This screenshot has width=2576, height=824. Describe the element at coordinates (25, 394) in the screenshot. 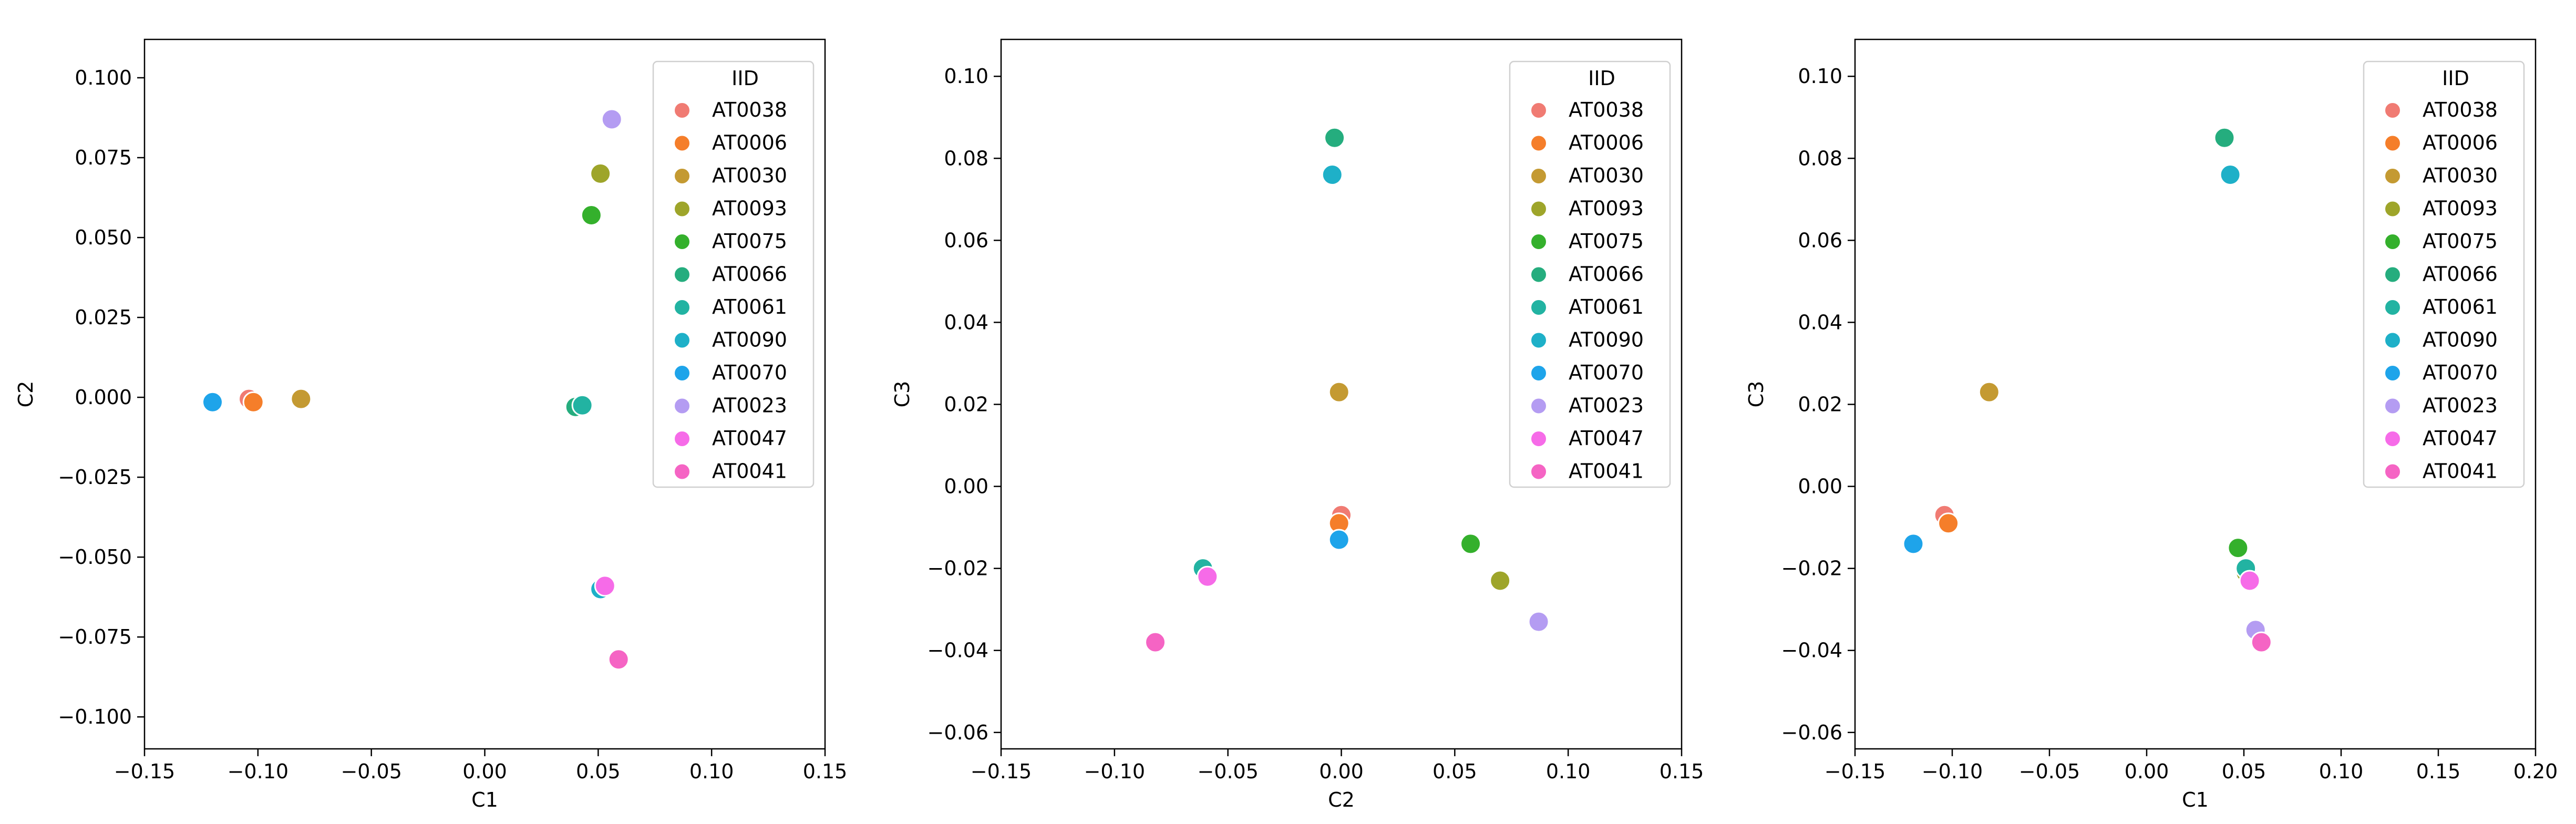

I see `y-axis-label: C2` at that location.